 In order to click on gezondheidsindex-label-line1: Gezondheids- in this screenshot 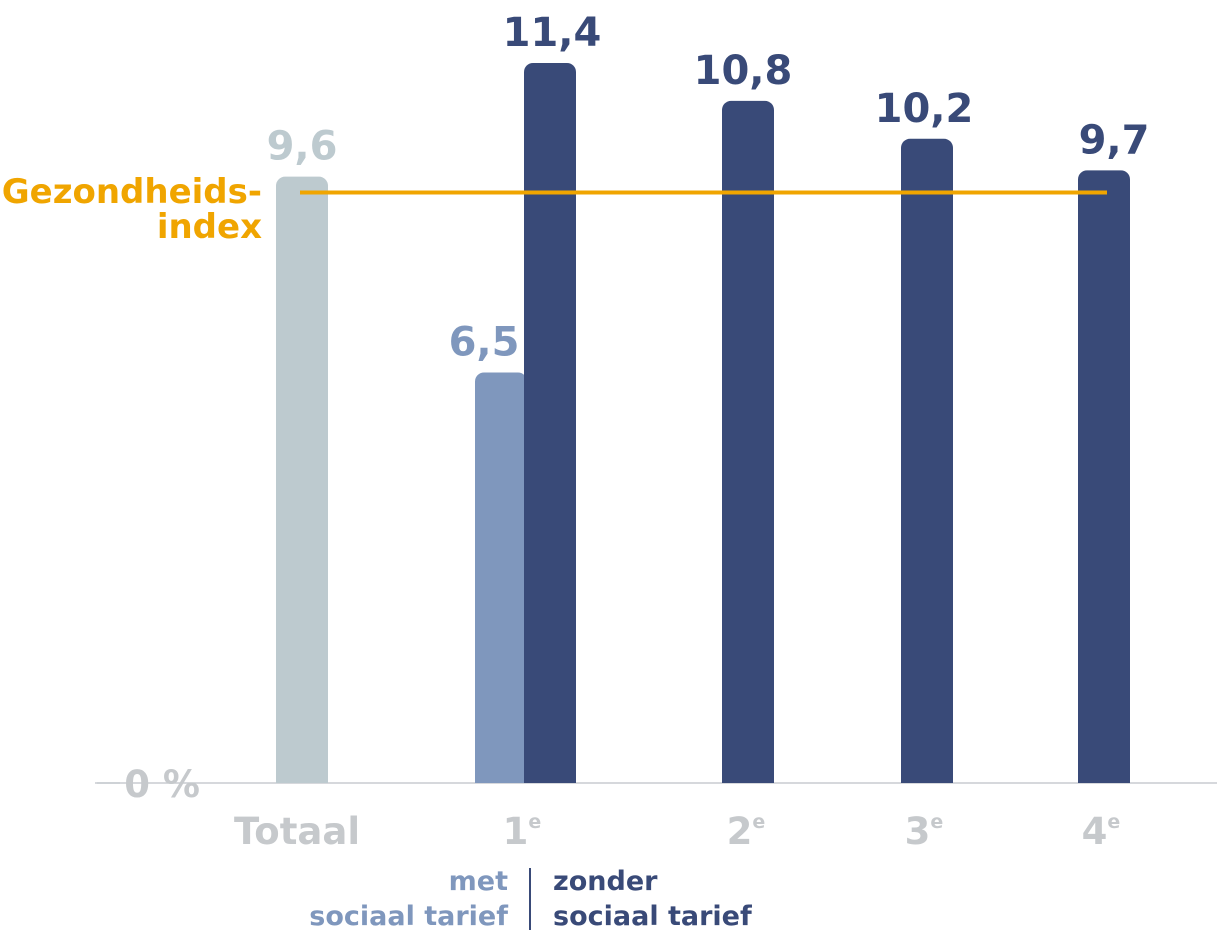, I will do `click(132, 192)`.